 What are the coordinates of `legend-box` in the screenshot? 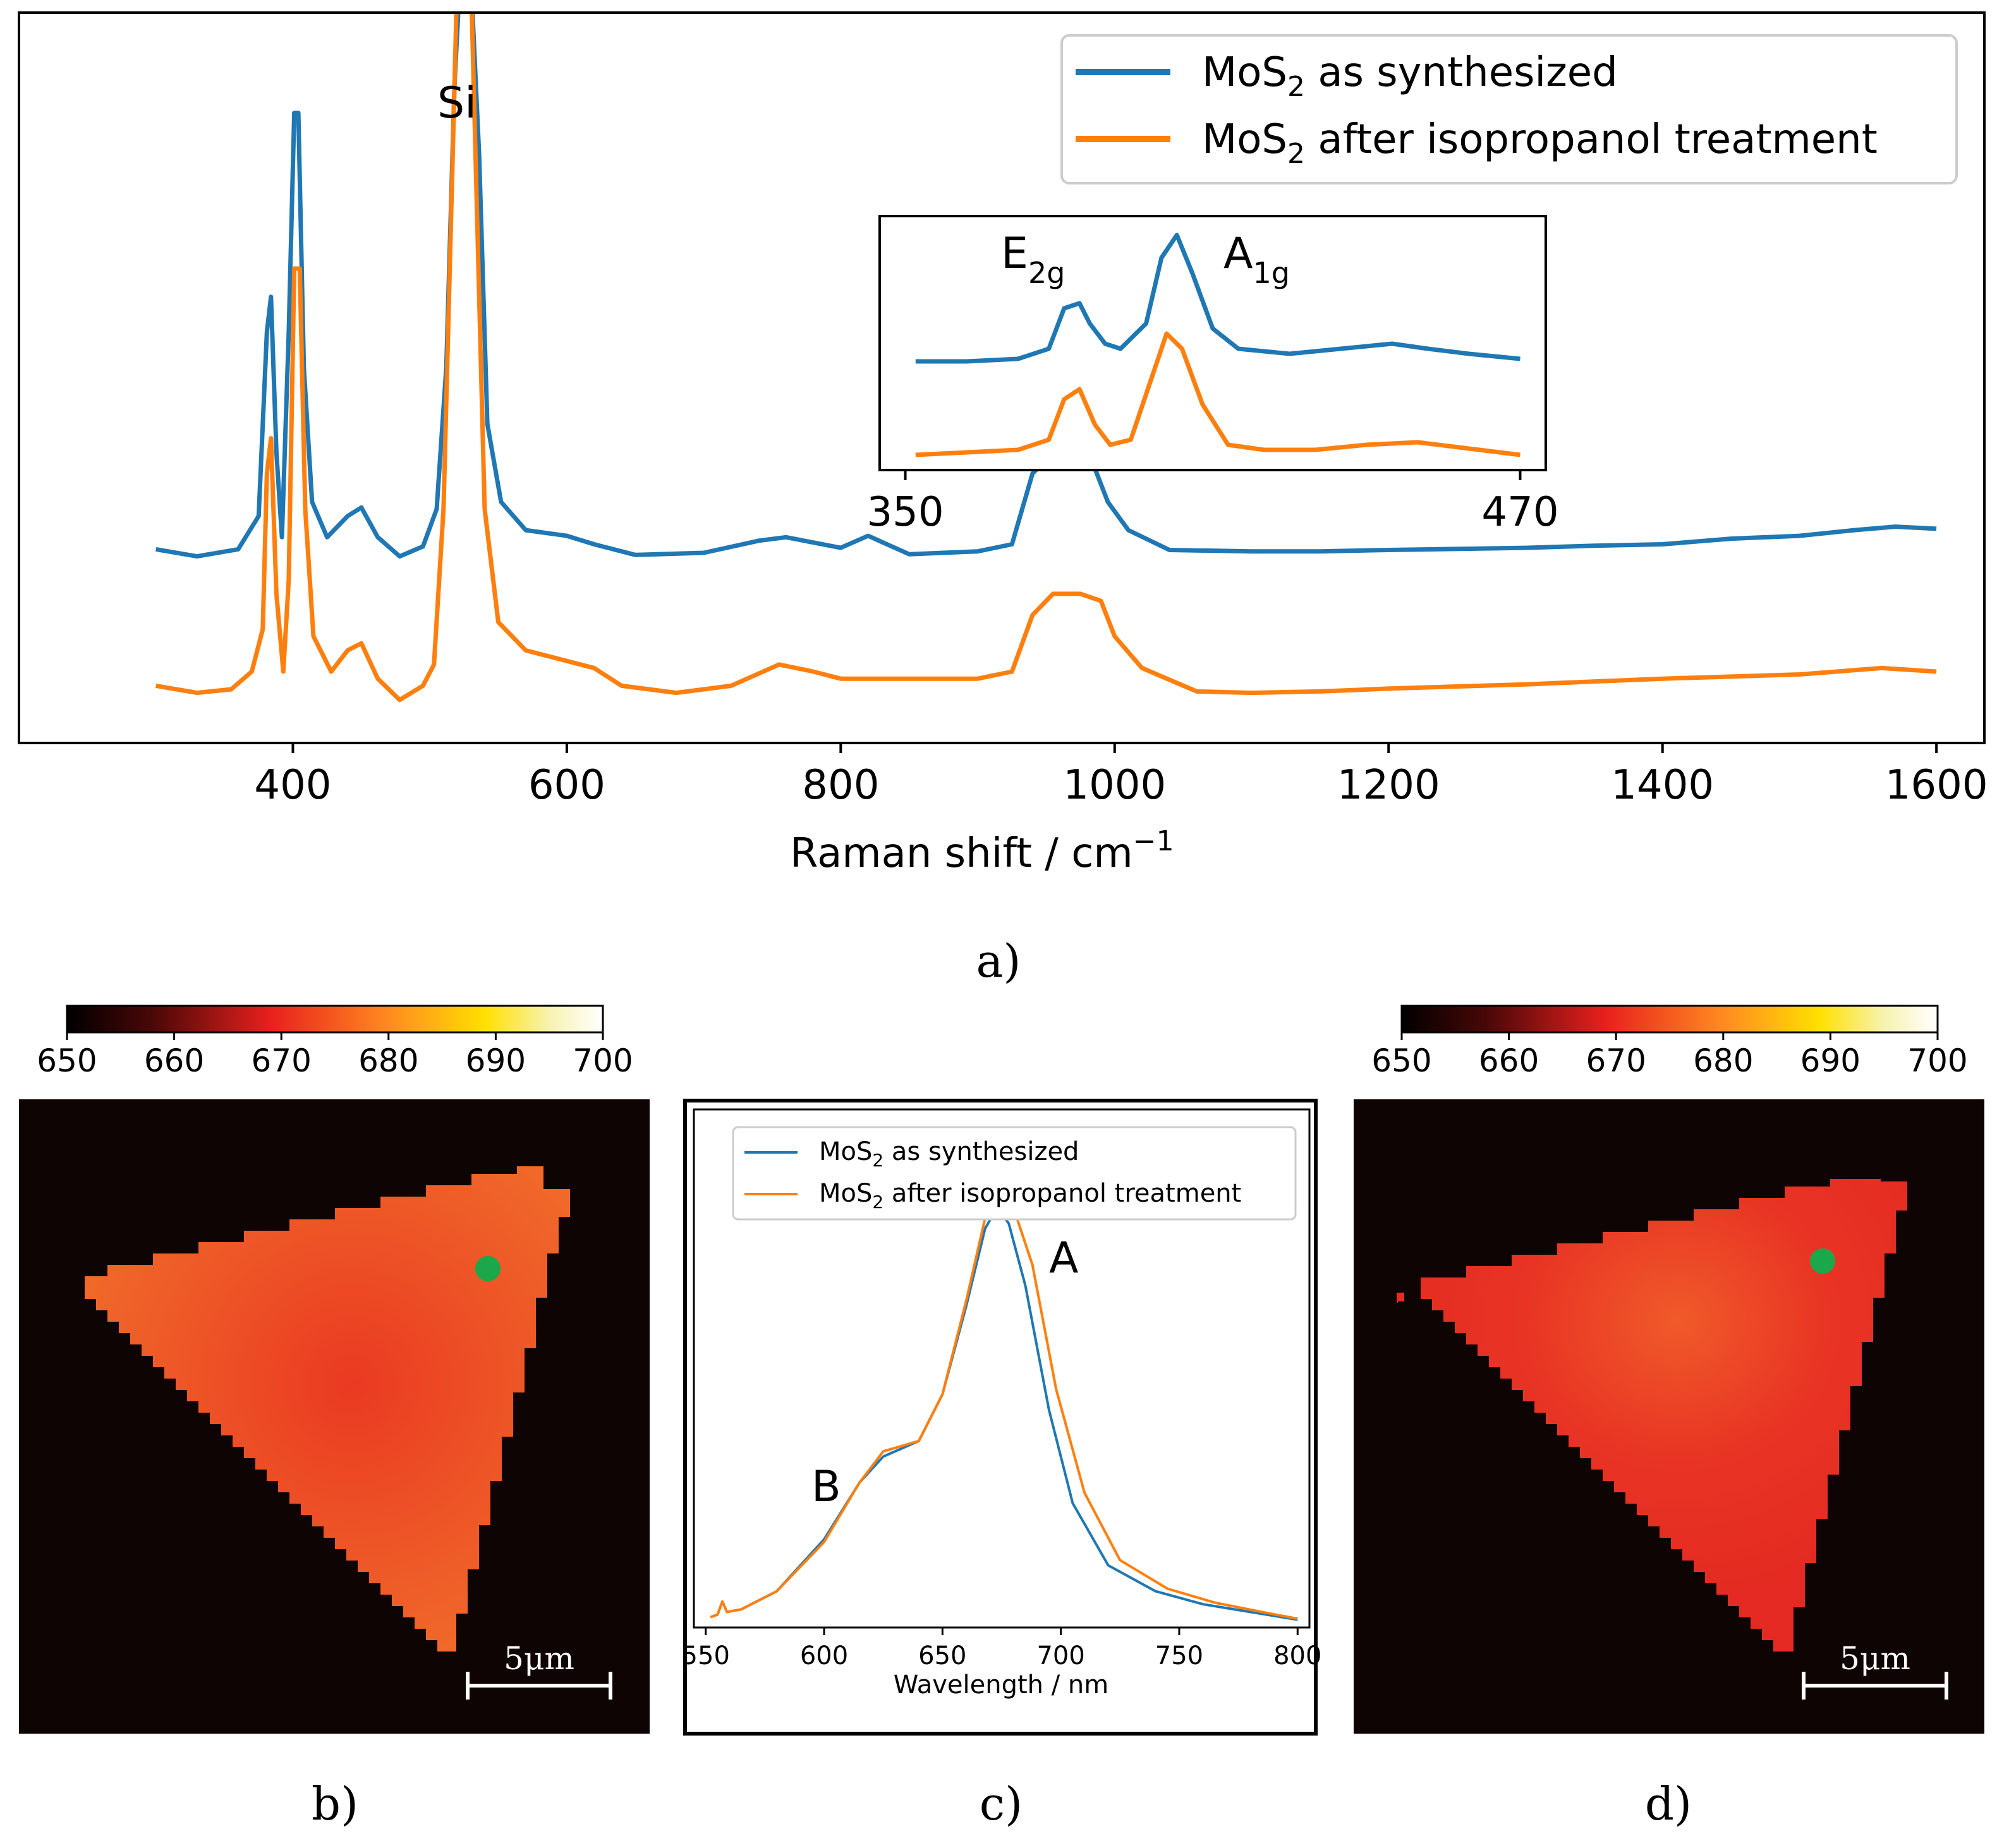 It's located at (1509, 109).